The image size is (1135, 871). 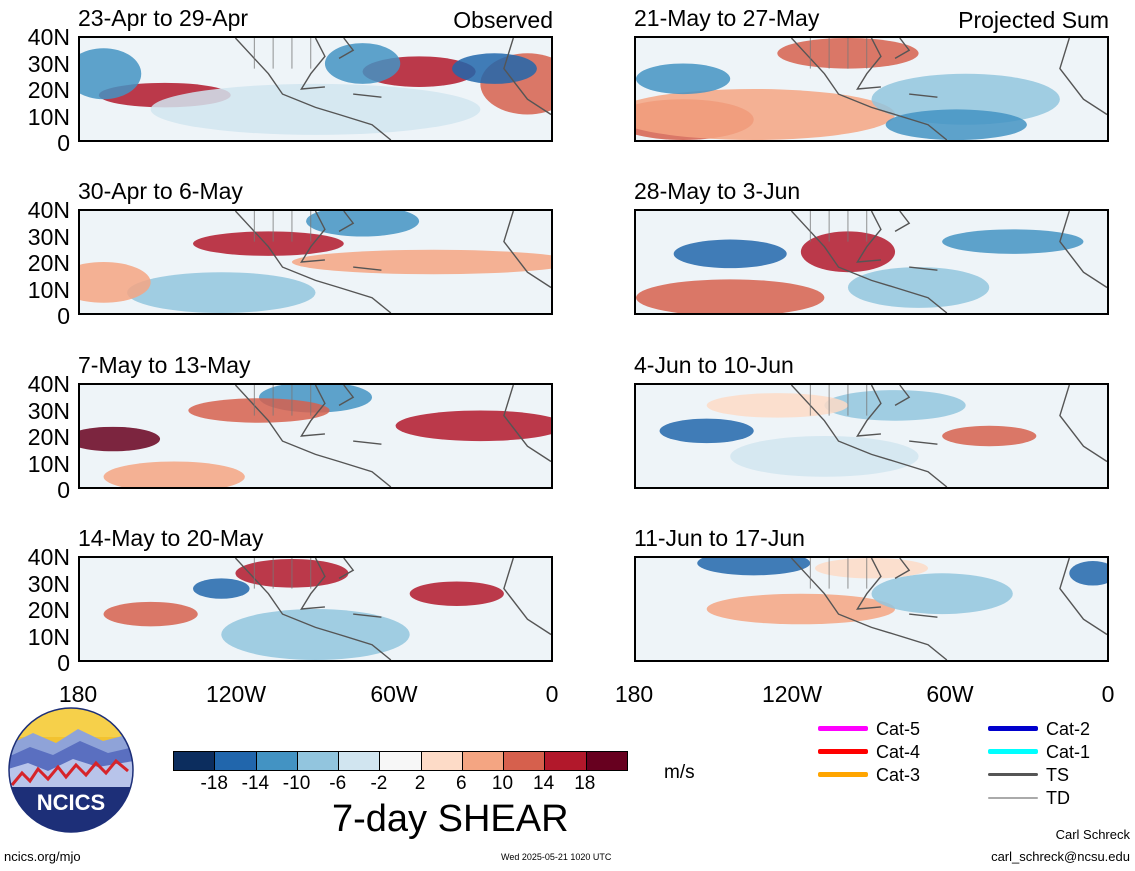 What do you see at coordinates (461, 783) in the screenshot?
I see `colorbar-tick: 6` at bounding box center [461, 783].